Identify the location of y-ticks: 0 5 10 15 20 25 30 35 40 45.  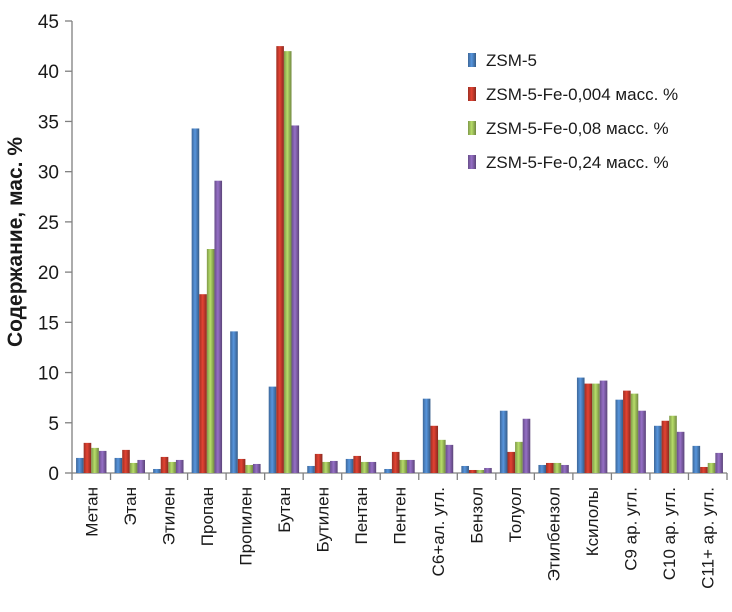
(55, 248).